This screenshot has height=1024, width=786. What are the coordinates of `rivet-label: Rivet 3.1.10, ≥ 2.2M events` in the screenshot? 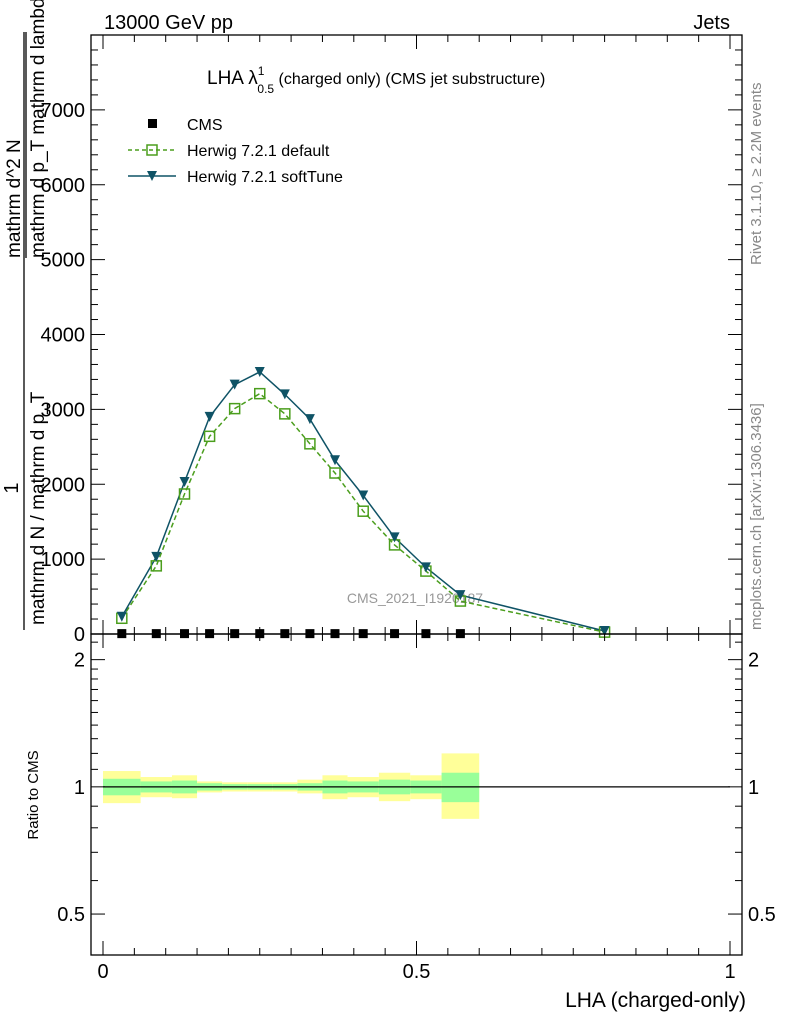 It's located at (756, 174).